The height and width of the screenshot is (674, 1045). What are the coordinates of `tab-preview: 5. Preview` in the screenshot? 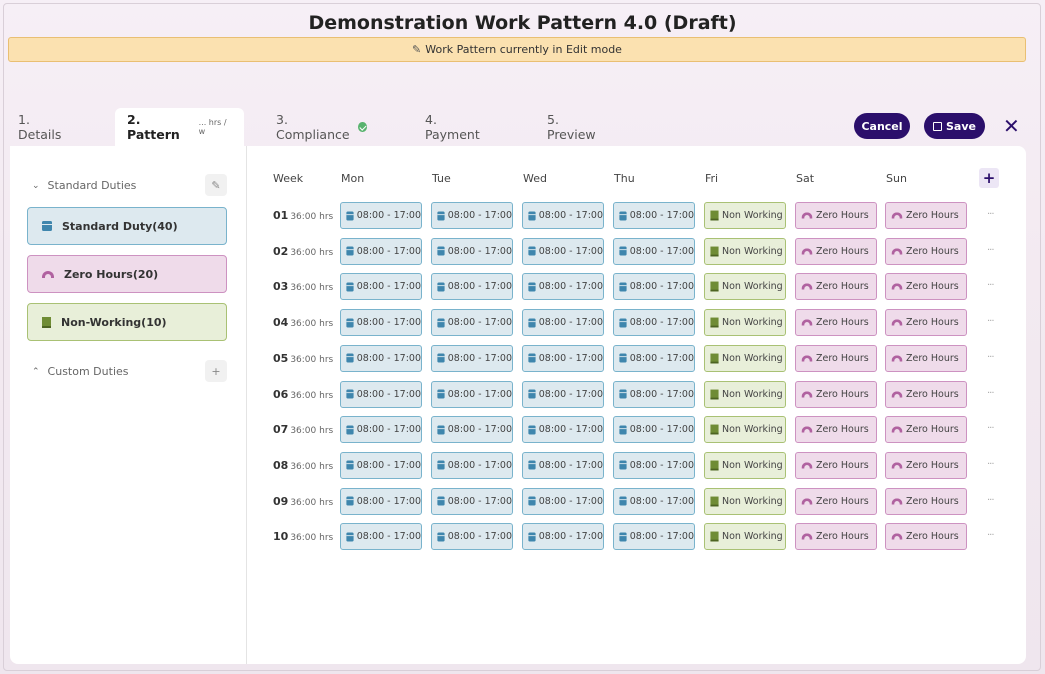 It's located at (571, 127).